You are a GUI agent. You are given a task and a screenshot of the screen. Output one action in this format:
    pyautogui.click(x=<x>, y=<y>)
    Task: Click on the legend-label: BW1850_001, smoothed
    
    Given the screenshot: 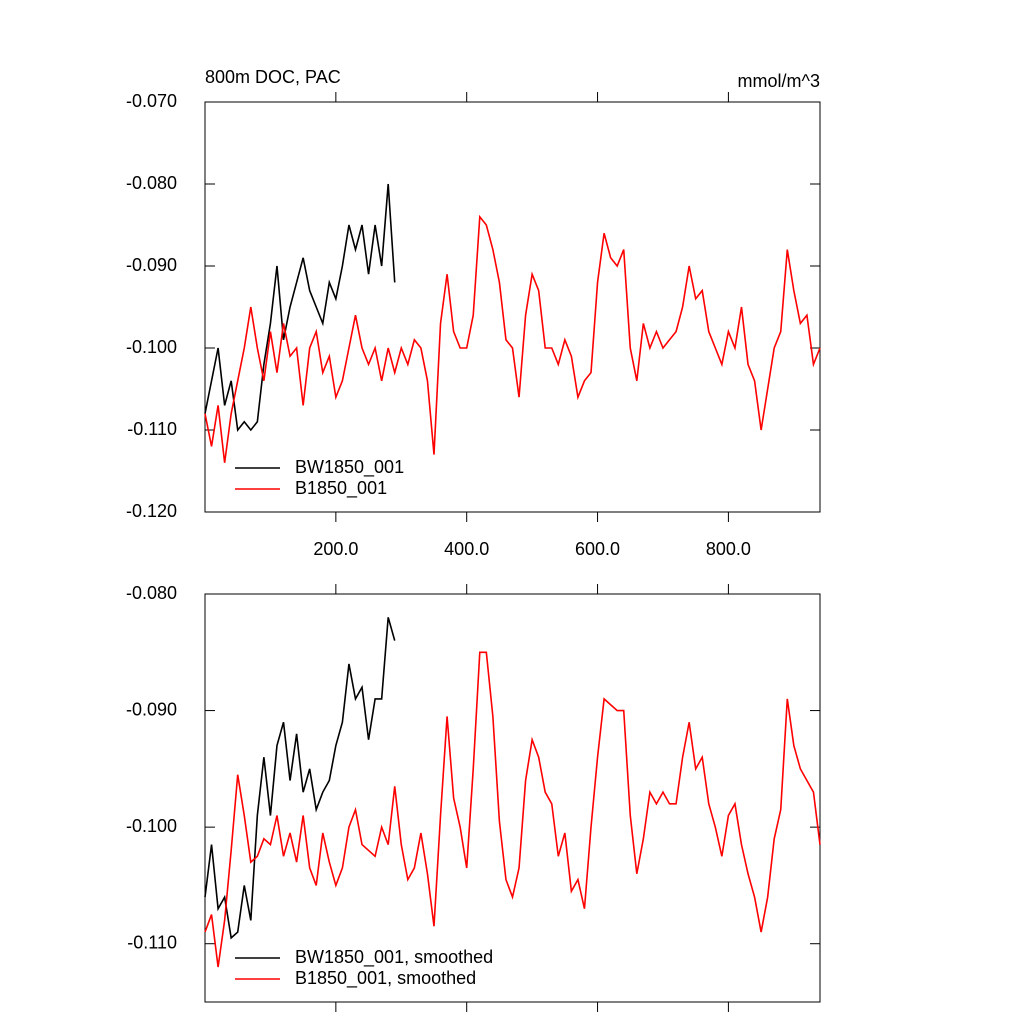 What is the action you would take?
    pyautogui.click(x=394, y=957)
    